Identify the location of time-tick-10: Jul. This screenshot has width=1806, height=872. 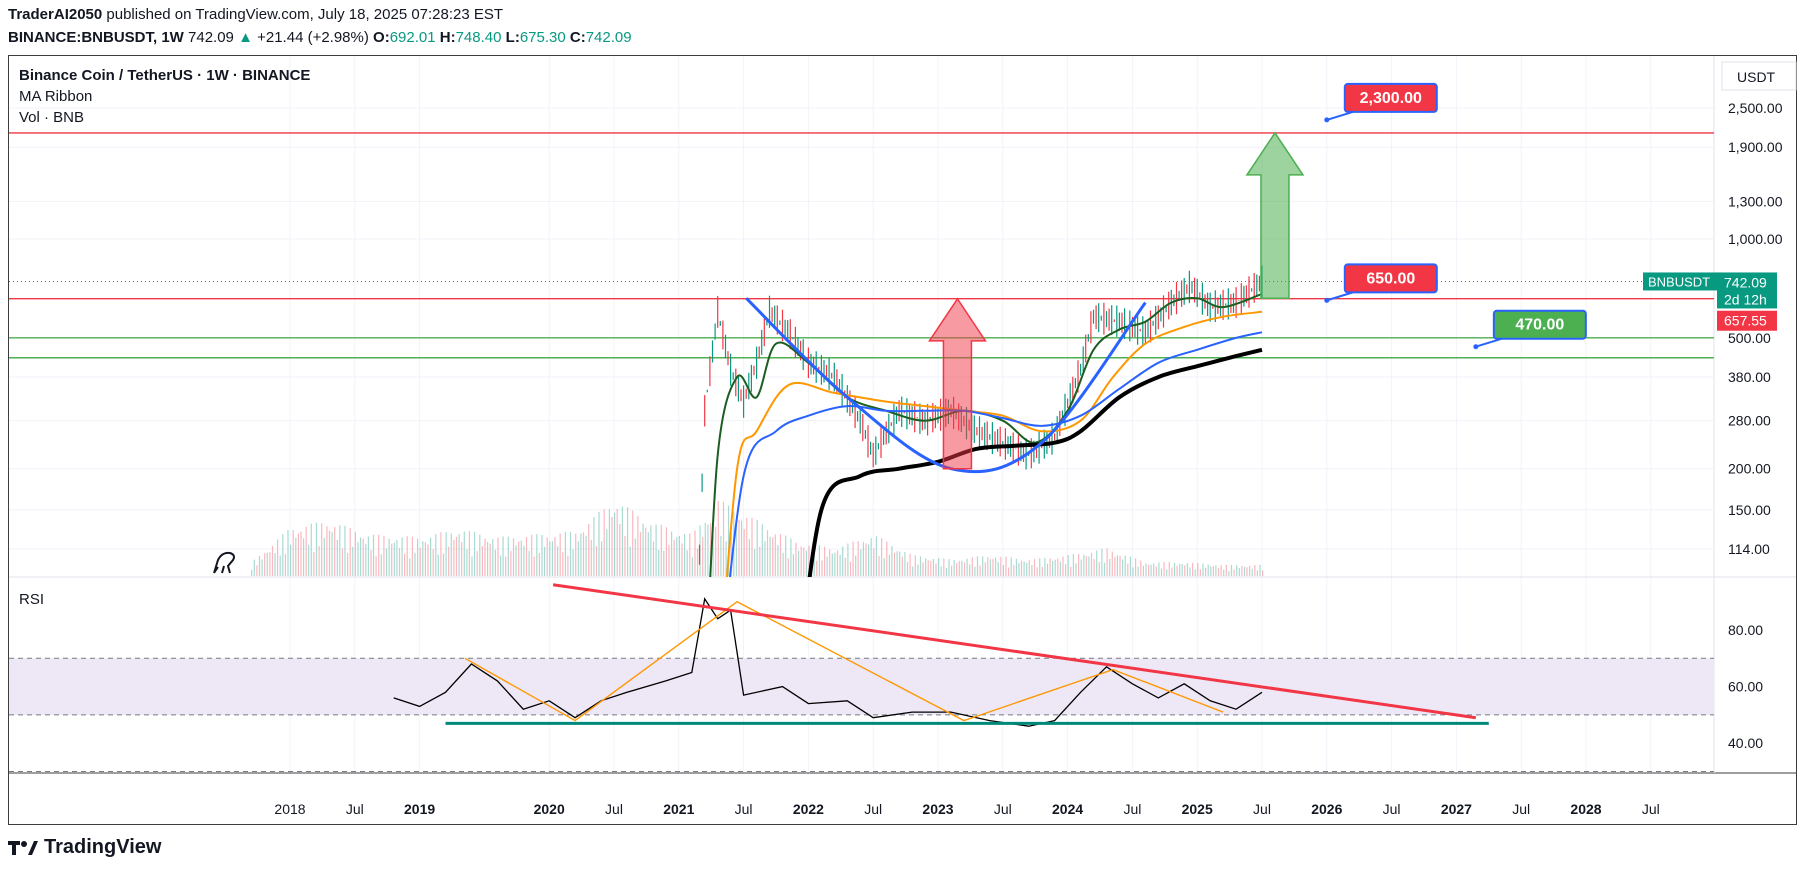
(1003, 809).